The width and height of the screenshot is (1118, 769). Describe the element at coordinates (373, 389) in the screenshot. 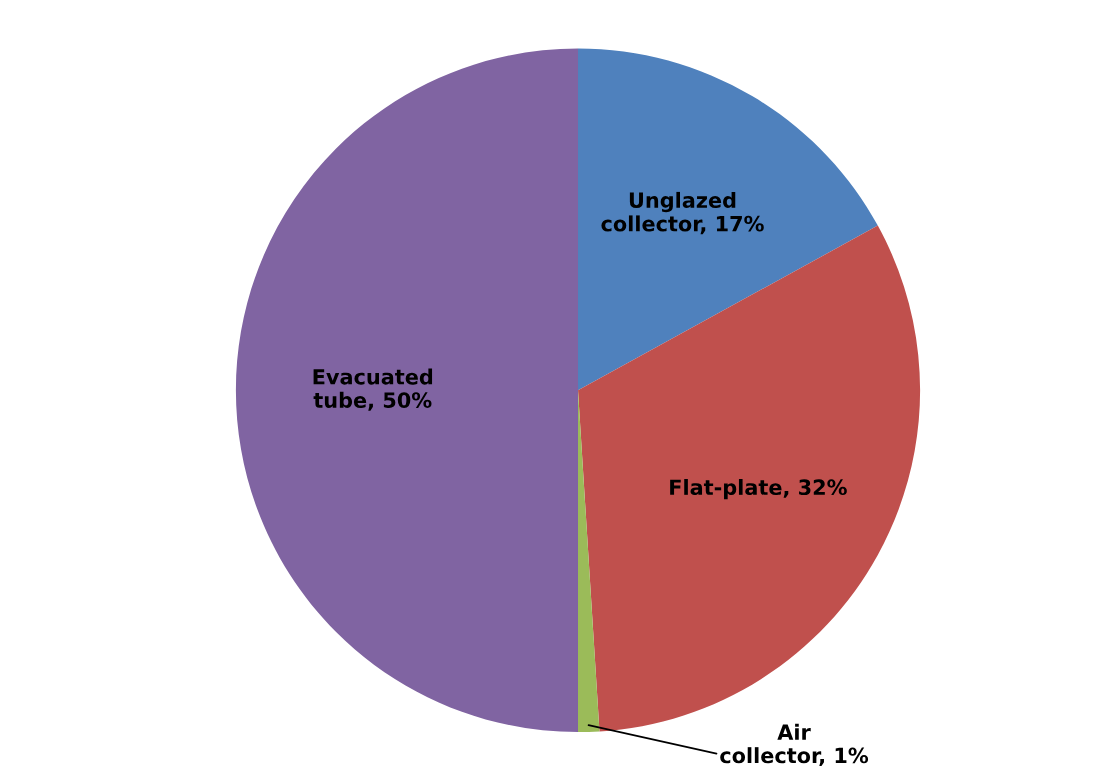

I see `slice-label: Evacuated tube, 50%` at that location.